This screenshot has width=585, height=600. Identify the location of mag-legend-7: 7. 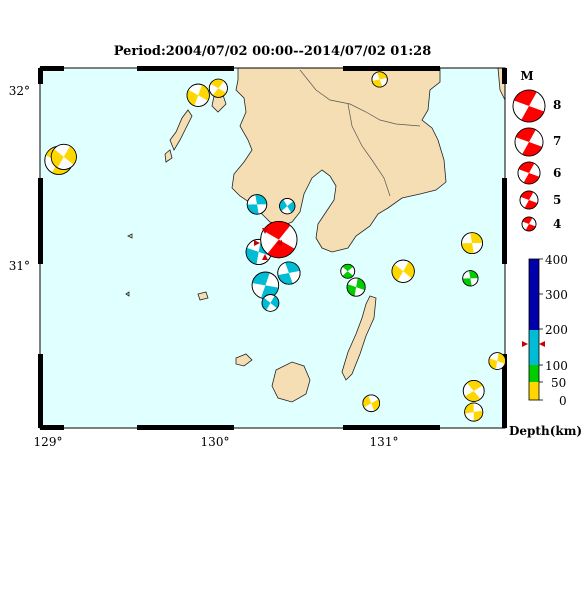
(557, 141).